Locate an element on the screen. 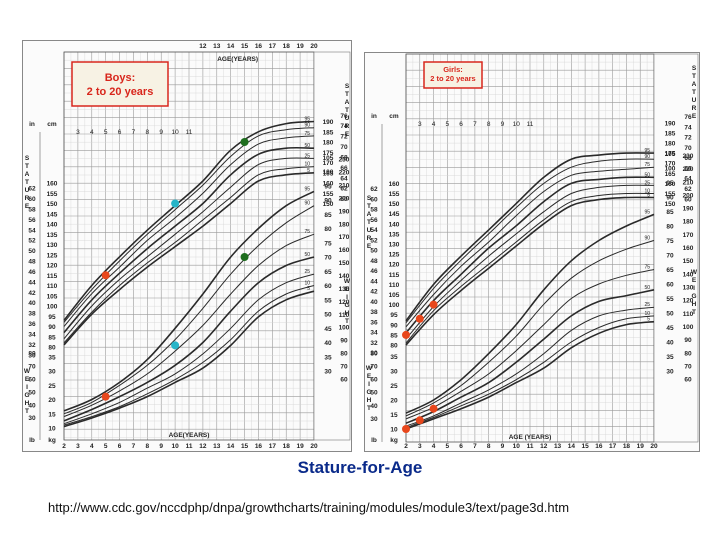 This screenshot has height=540, width=720. girls-age-tick-bottom: 8 is located at coordinates (489, 446).